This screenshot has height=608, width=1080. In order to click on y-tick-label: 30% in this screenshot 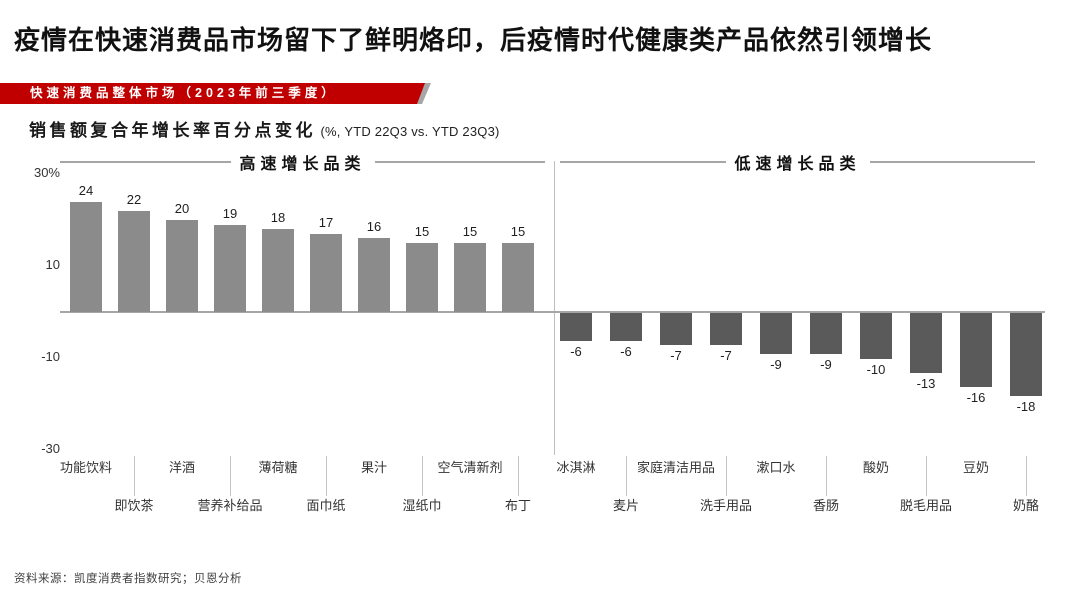, I will do `click(46, 172)`.